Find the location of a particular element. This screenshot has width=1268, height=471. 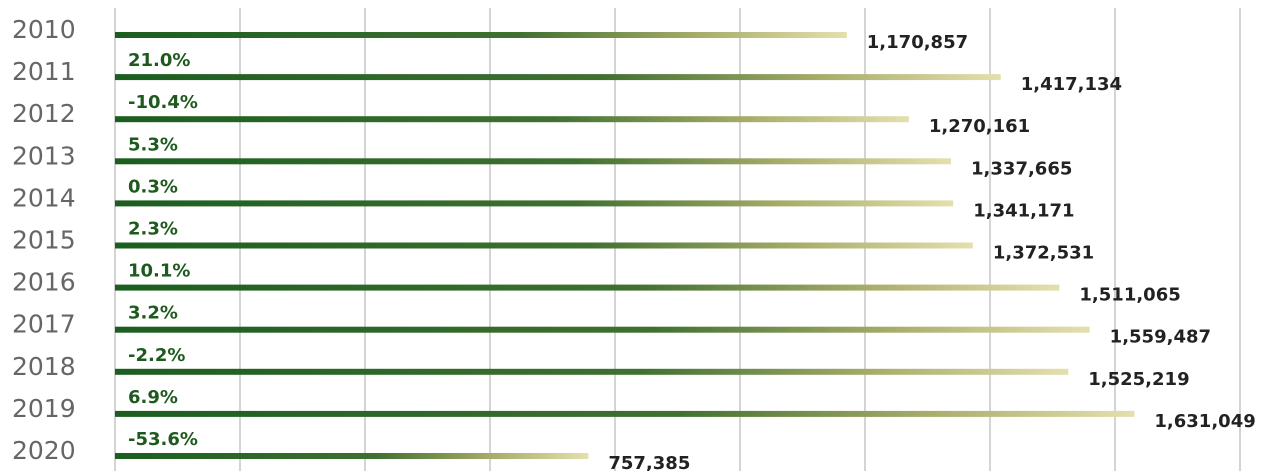

value-label: 1,337,665 is located at coordinates (1021, 168).